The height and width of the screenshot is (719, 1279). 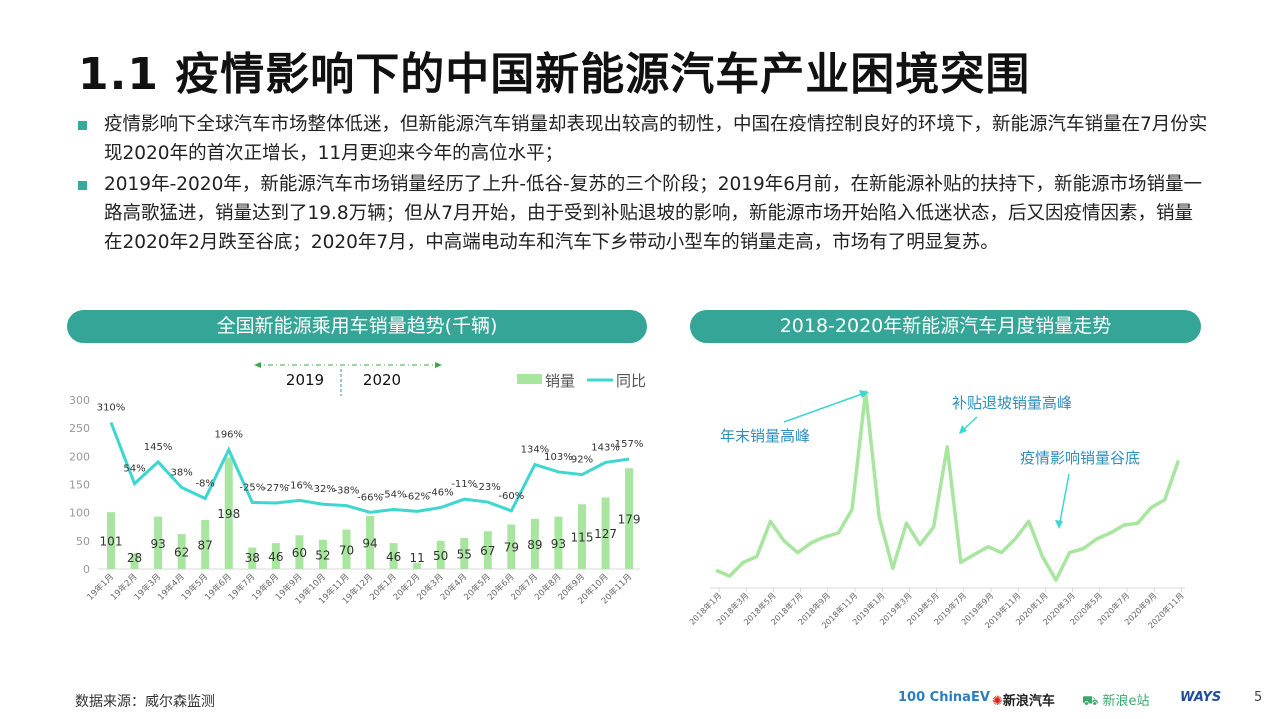 I want to click on arrow-left-icon, so click(x=257, y=365).